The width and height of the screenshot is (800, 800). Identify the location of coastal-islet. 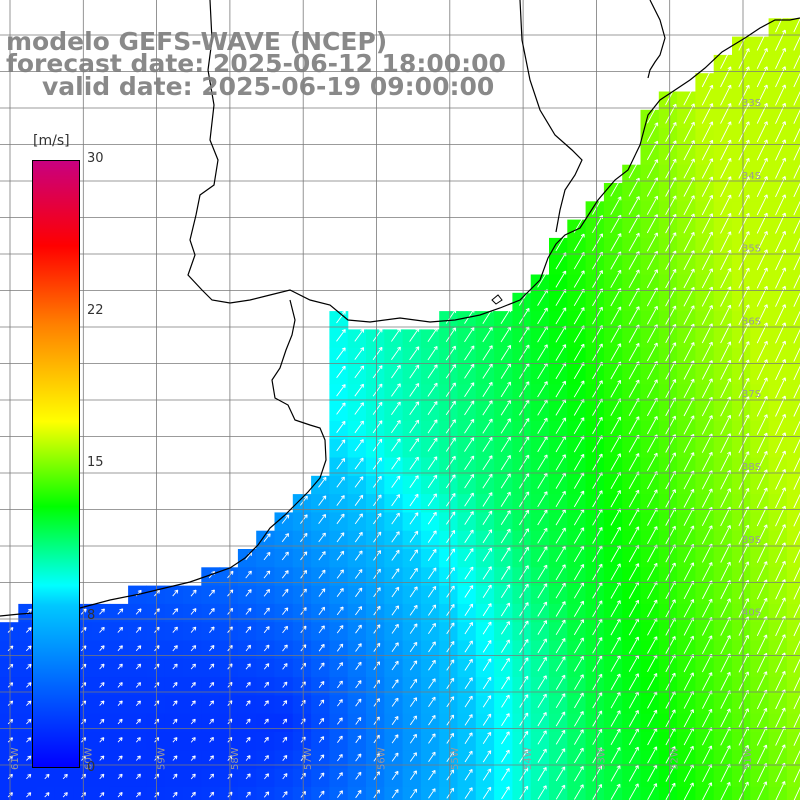
(497, 299).